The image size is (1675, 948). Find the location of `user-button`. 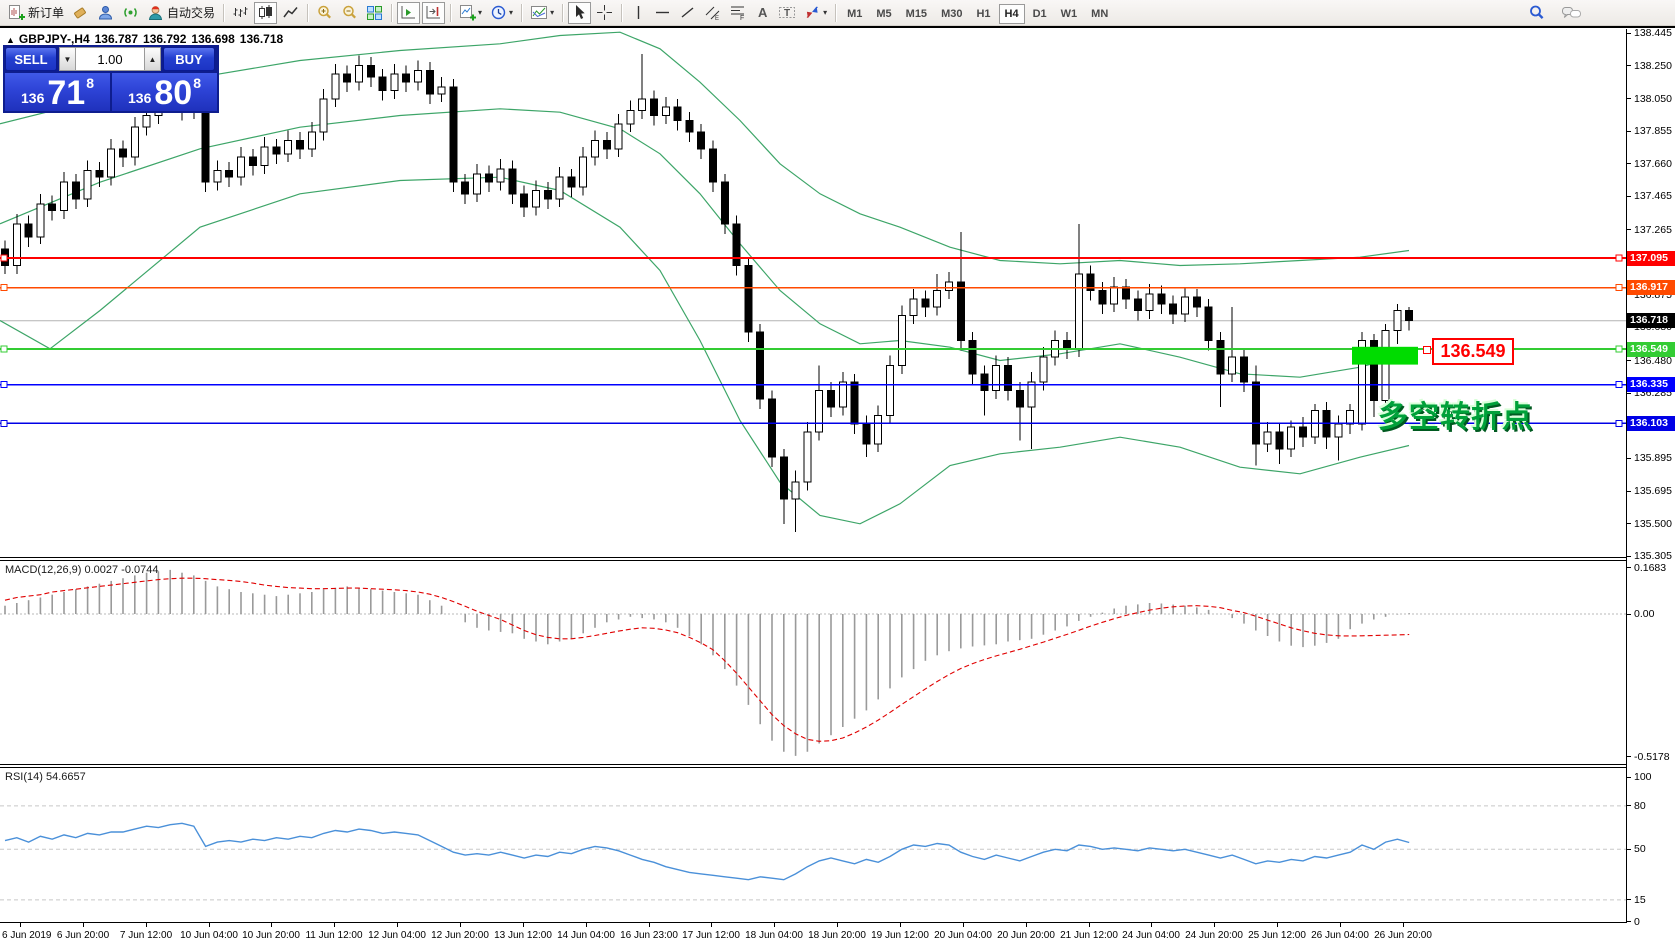

user-button is located at coordinates (105, 13).